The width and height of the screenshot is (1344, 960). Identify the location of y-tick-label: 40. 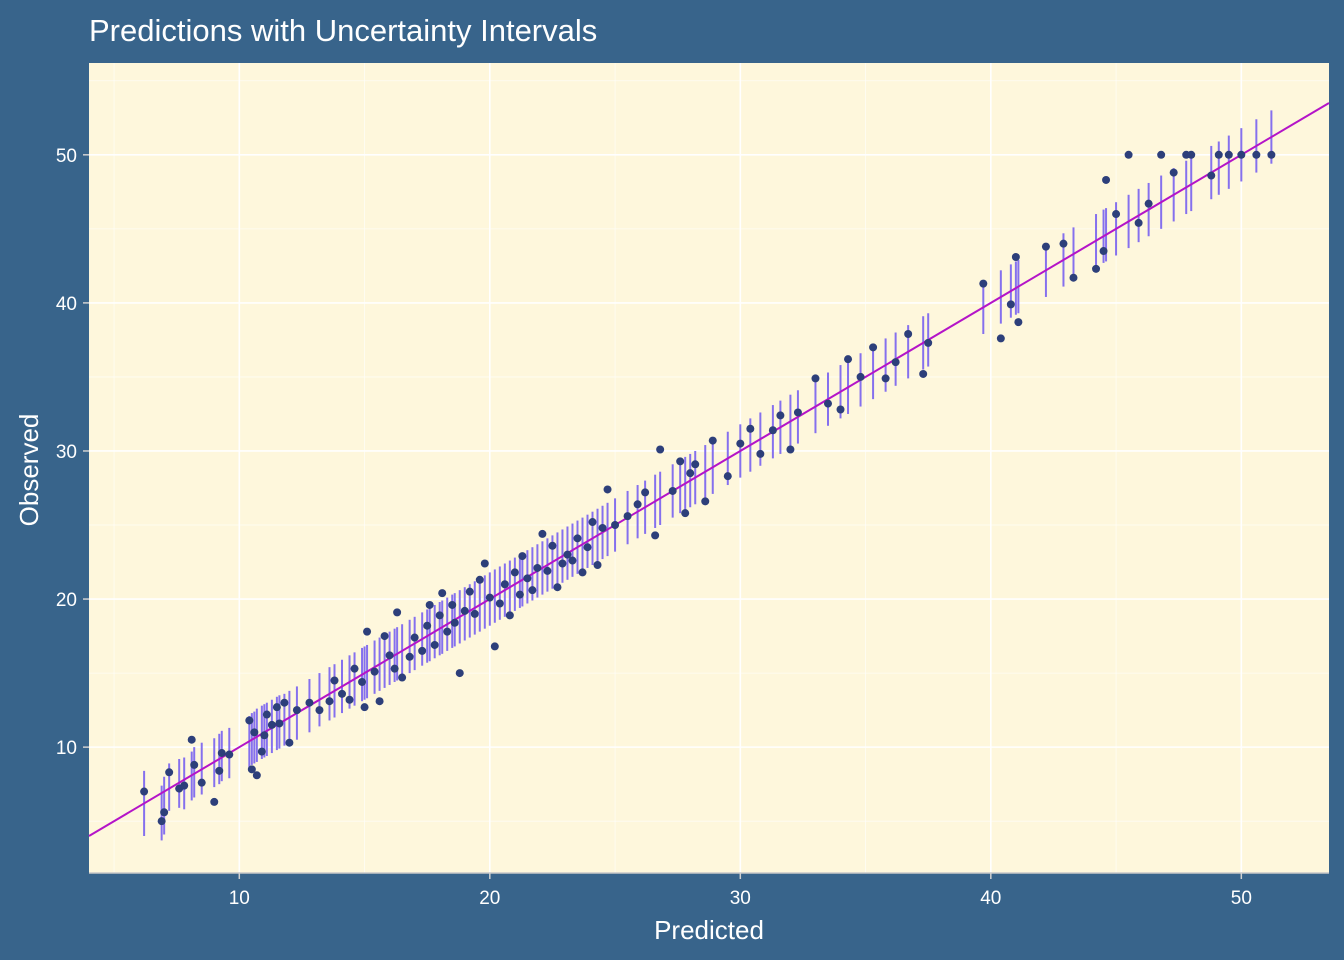
(66, 304).